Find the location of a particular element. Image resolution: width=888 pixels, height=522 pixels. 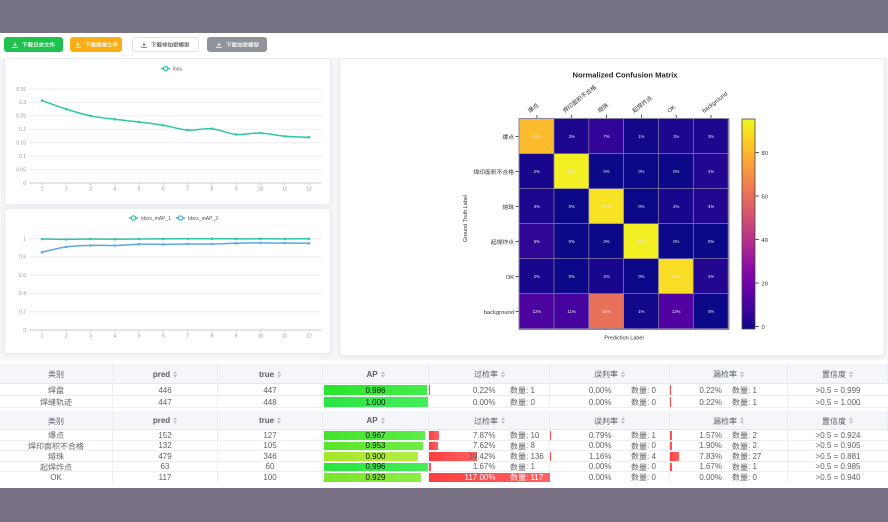

svg-text: 89% is located at coordinates (676, 276).